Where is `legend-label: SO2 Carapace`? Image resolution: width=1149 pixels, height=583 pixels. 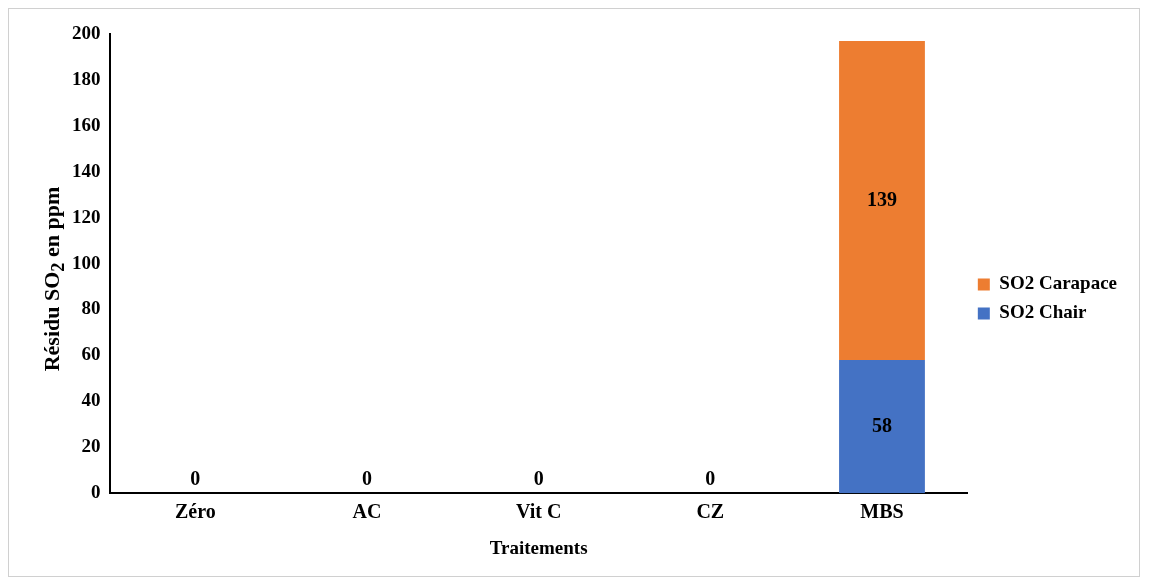 legend-label: SO2 Carapace is located at coordinates (1058, 283).